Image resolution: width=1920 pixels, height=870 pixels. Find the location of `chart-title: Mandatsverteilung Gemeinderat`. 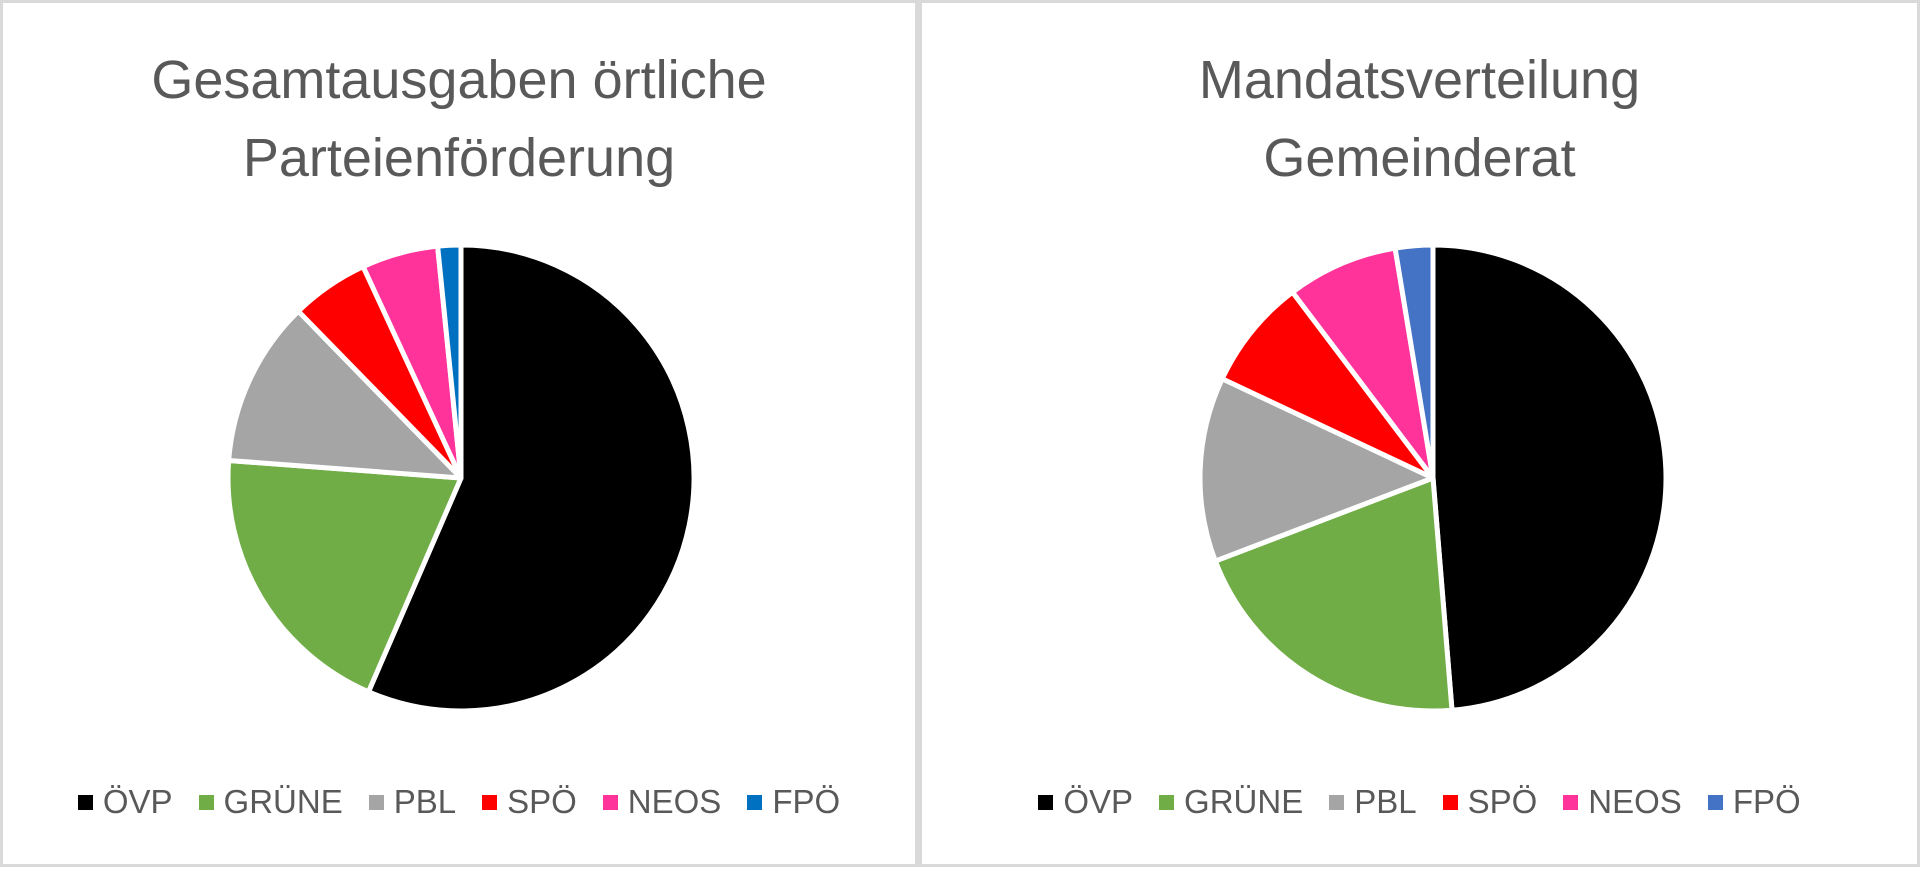

chart-title: Mandatsverteilung Gemeinderat is located at coordinates (1419, 119).